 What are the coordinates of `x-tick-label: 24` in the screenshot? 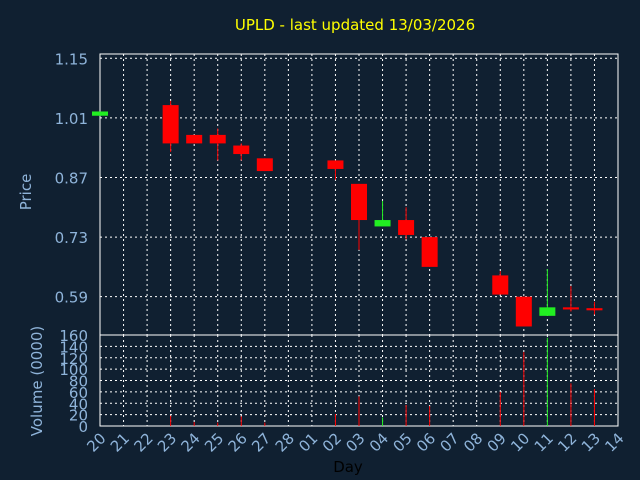 It's located at (191, 442).